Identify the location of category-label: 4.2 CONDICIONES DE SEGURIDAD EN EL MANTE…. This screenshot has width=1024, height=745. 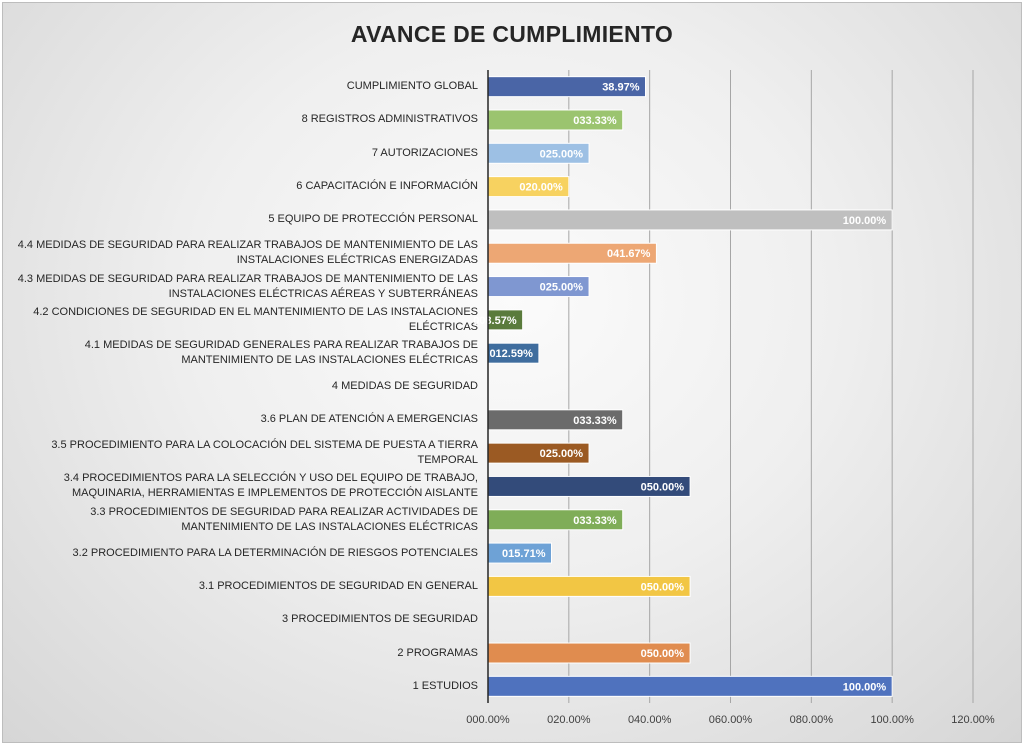
(255, 319).